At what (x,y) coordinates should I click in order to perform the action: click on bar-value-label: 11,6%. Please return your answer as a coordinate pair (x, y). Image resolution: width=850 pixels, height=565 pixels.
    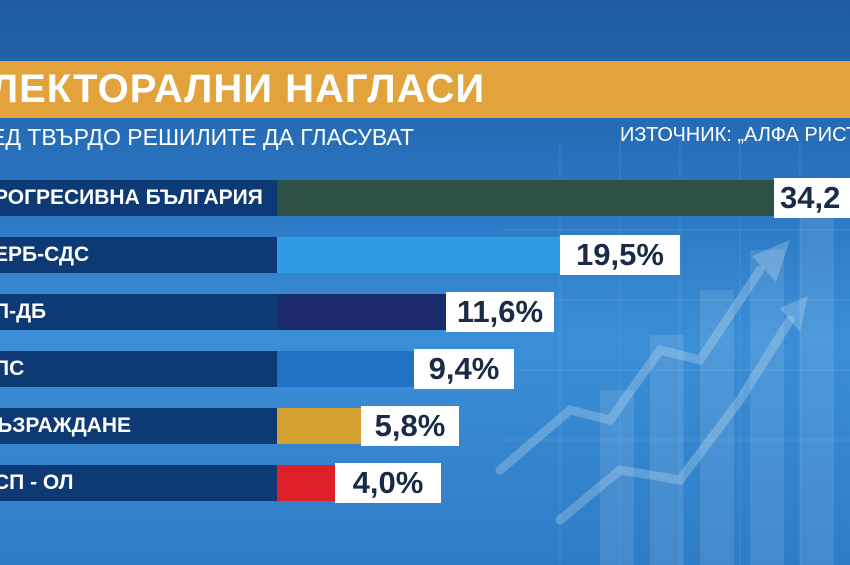
    Looking at the image, I should click on (500, 312).